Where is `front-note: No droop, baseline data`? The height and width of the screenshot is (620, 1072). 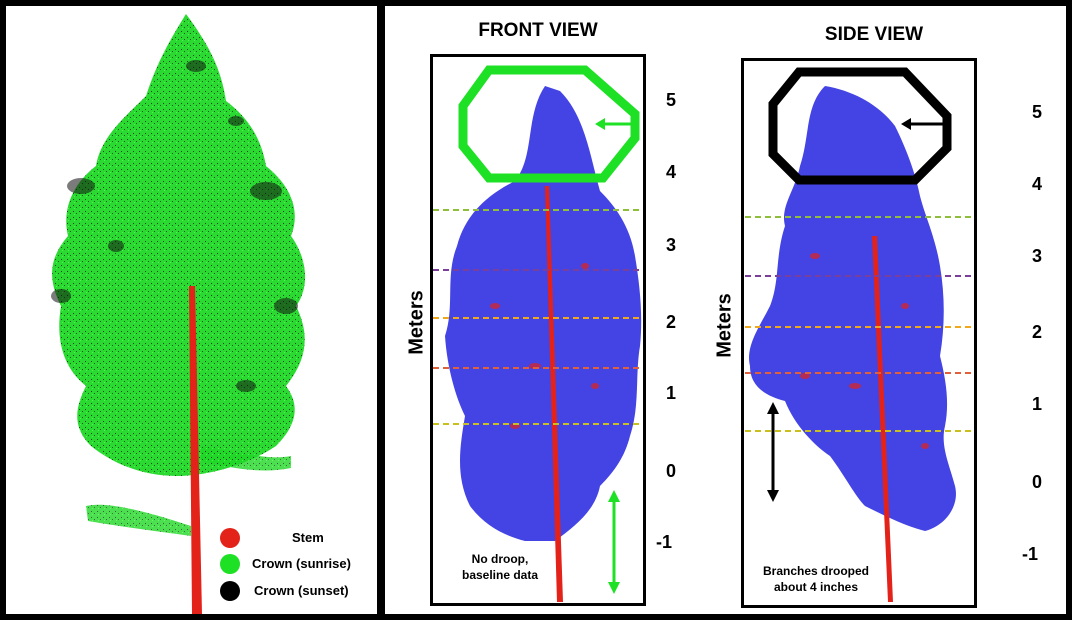
front-note: No droop, baseline data is located at coordinates (500, 567).